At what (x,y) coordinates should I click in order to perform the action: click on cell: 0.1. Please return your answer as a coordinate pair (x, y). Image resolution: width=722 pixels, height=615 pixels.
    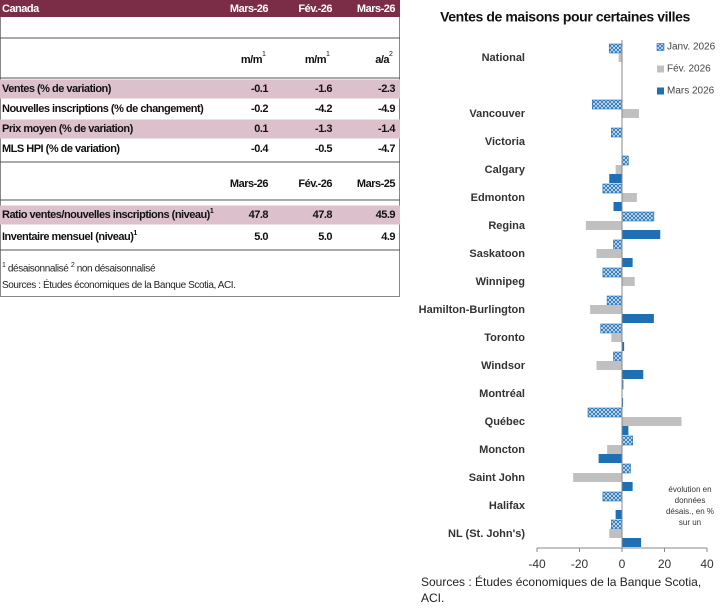
    Looking at the image, I should click on (261, 129).